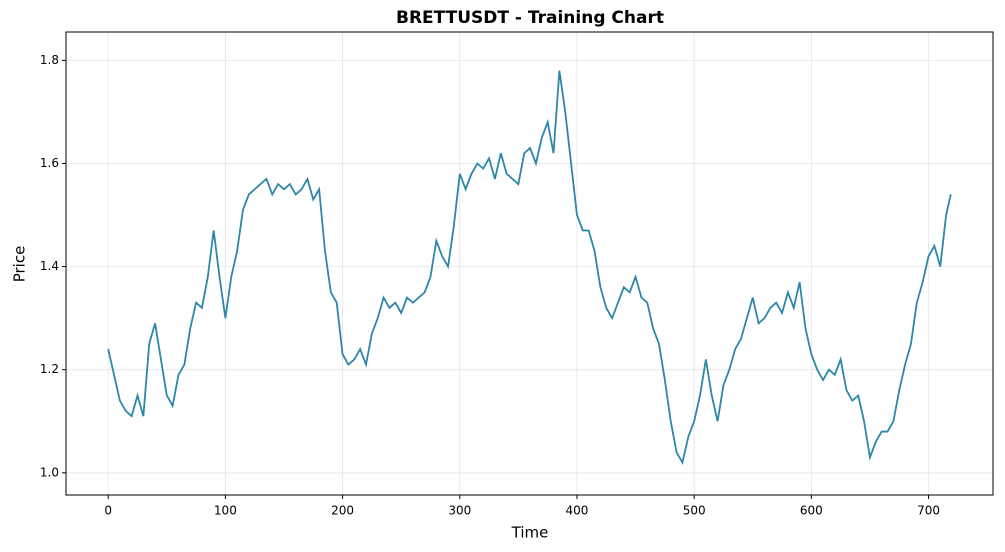  What do you see at coordinates (459, 511) in the screenshot?
I see `x-tick-label: 300` at bounding box center [459, 511].